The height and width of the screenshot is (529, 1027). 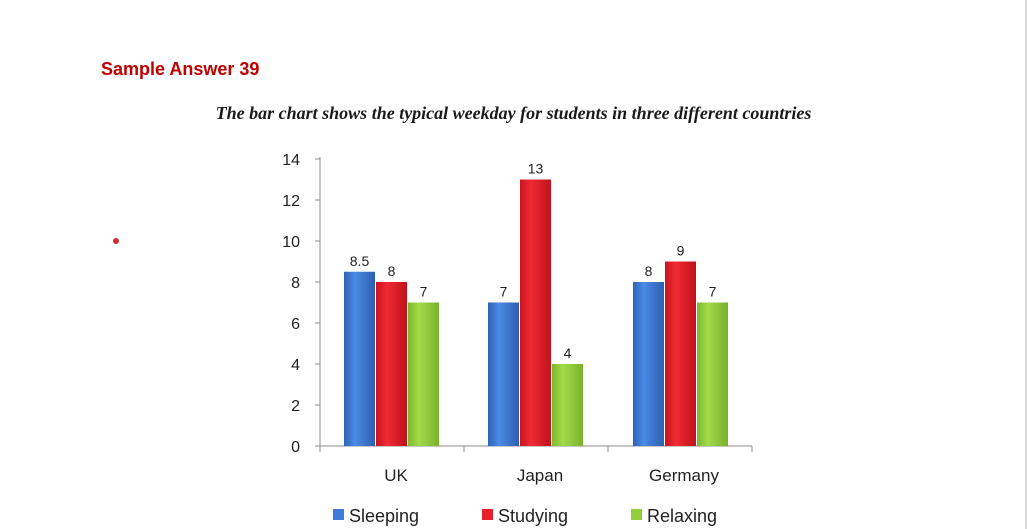 What do you see at coordinates (684, 475) in the screenshot?
I see `x-category-label: Germany` at bounding box center [684, 475].